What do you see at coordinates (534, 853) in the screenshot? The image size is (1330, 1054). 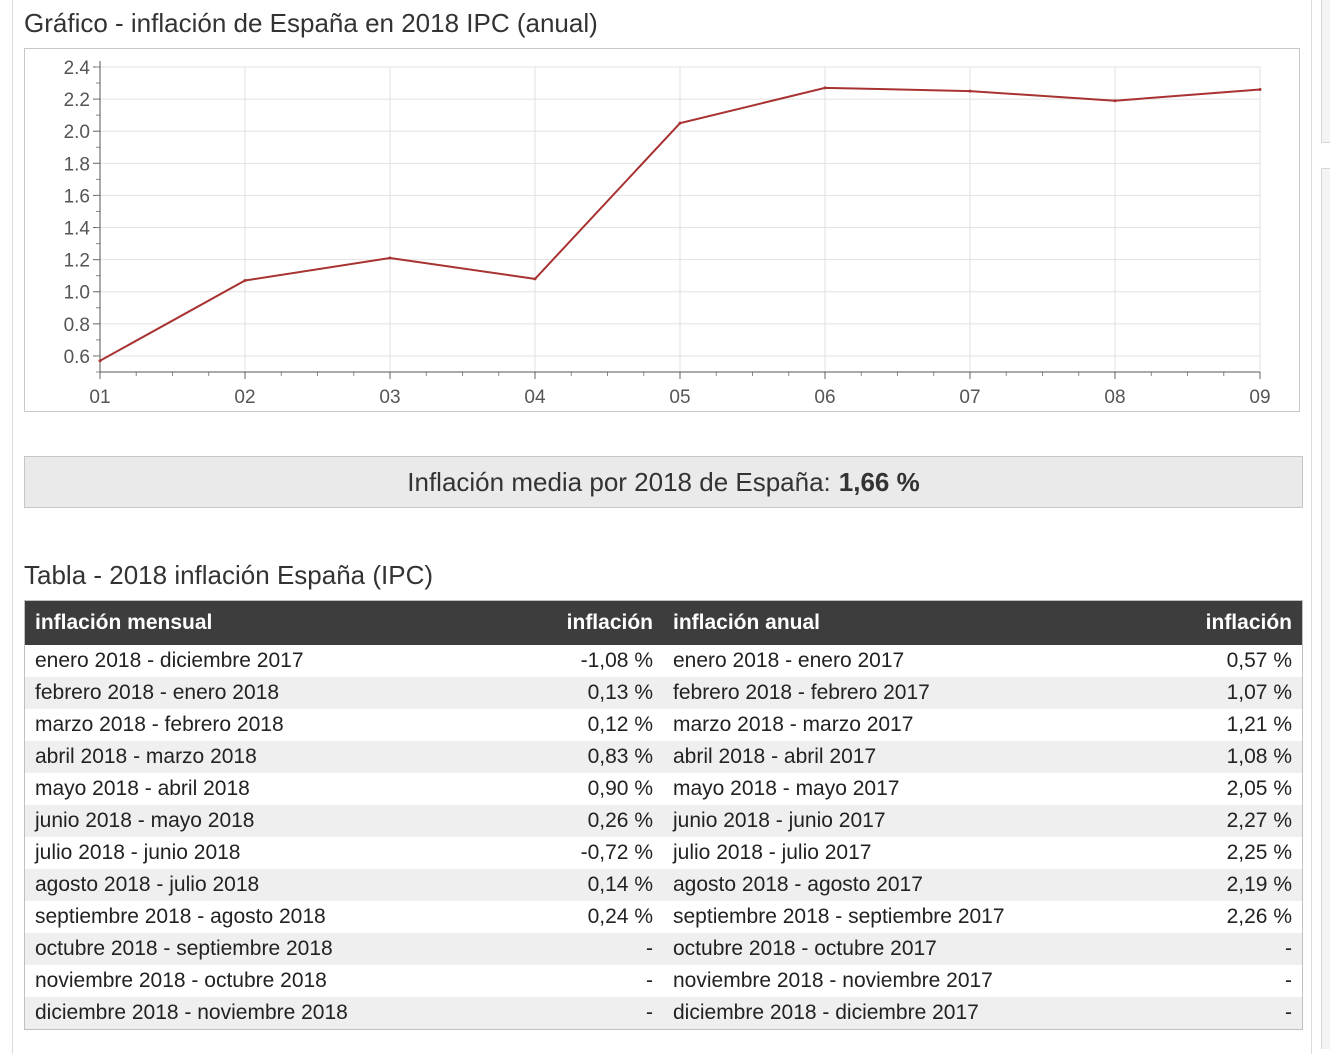 I see `monthly-value: -0,72 %` at bounding box center [534, 853].